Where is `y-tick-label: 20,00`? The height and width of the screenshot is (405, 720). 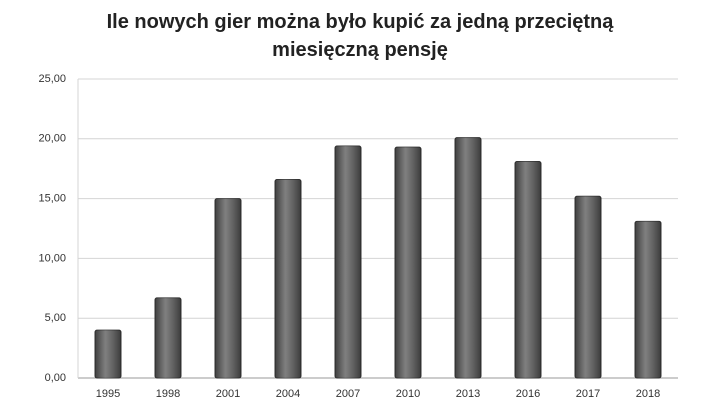
y-tick-label: 20,00 is located at coordinates (52, 139).